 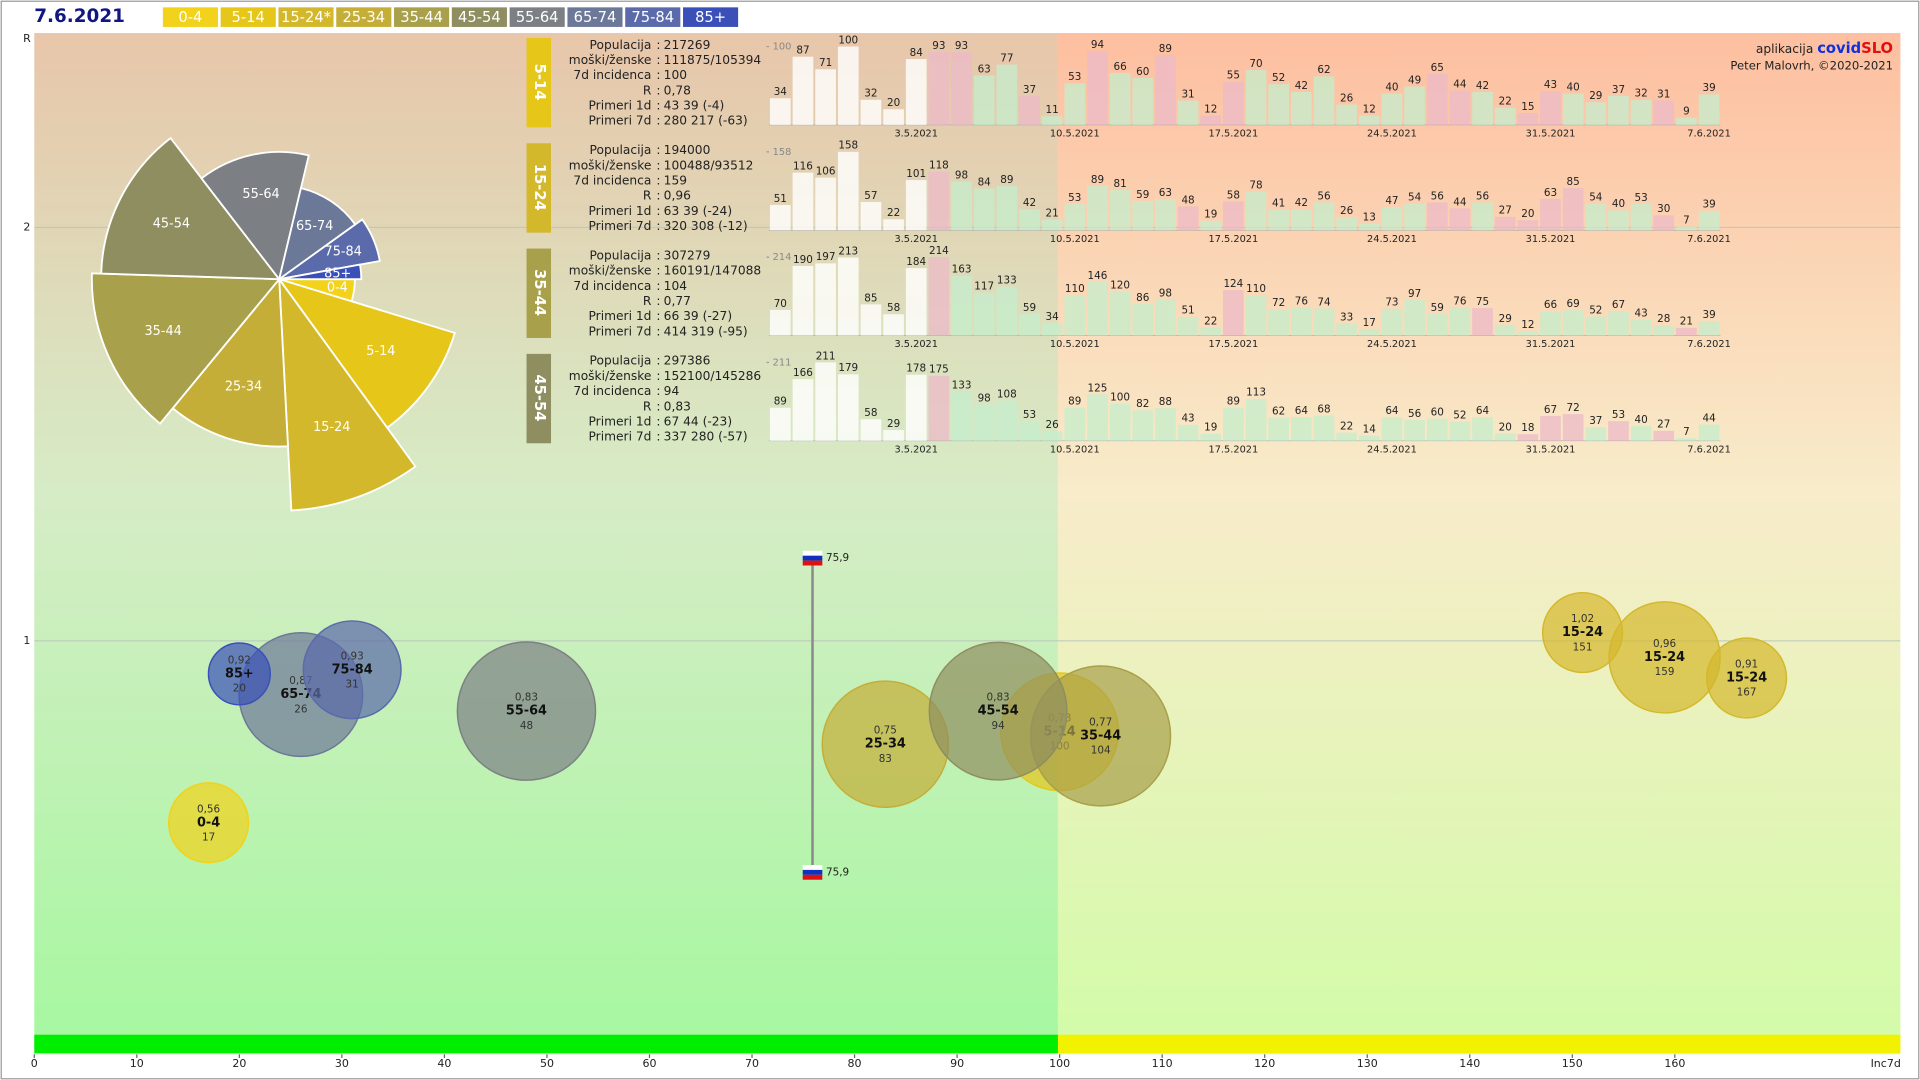 I want to click on info-value: 111875/105394, so click(x=713, y=60).